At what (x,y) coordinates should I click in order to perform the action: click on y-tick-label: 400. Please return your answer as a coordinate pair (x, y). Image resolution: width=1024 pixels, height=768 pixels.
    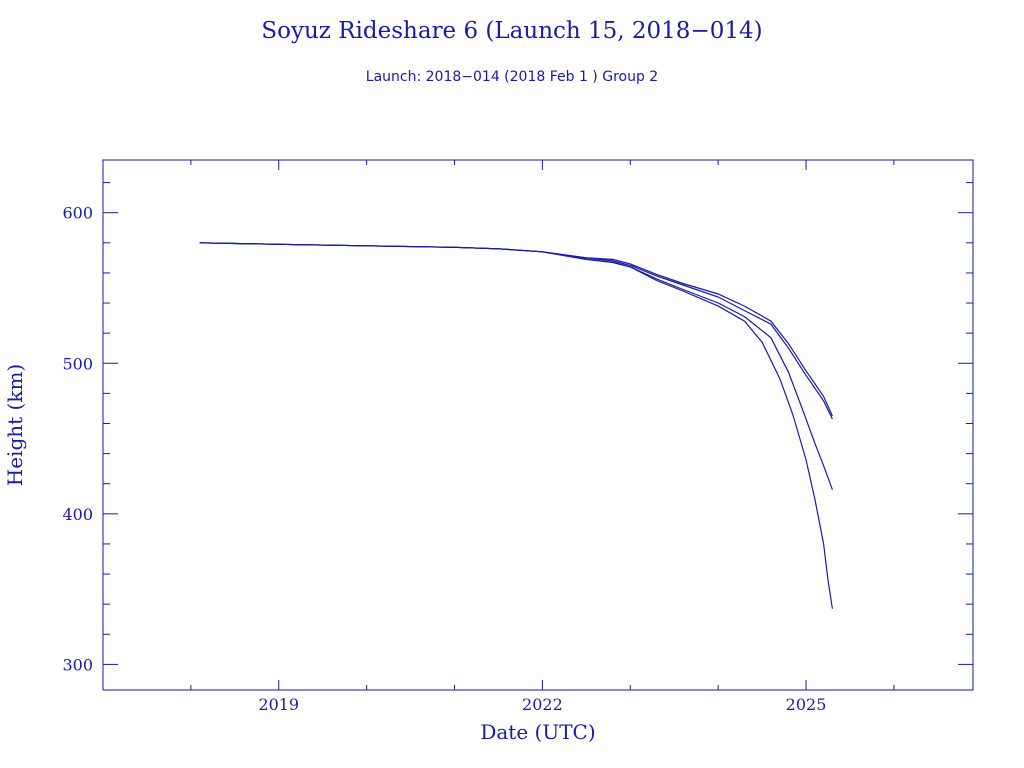
    Looking at the image, I should click on (77, 514).